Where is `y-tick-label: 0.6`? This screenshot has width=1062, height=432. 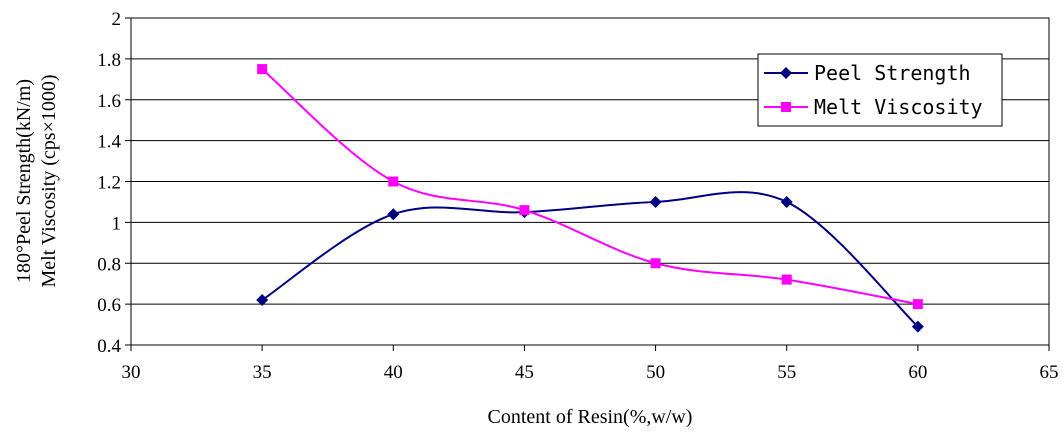
y-tick-label: 0.6 is located at coordinates (109, 305).